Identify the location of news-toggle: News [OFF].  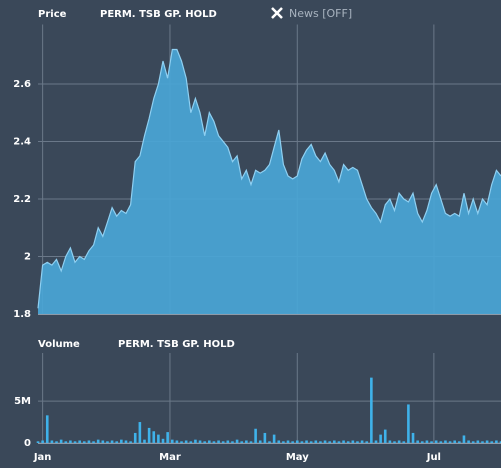
(311, 13).